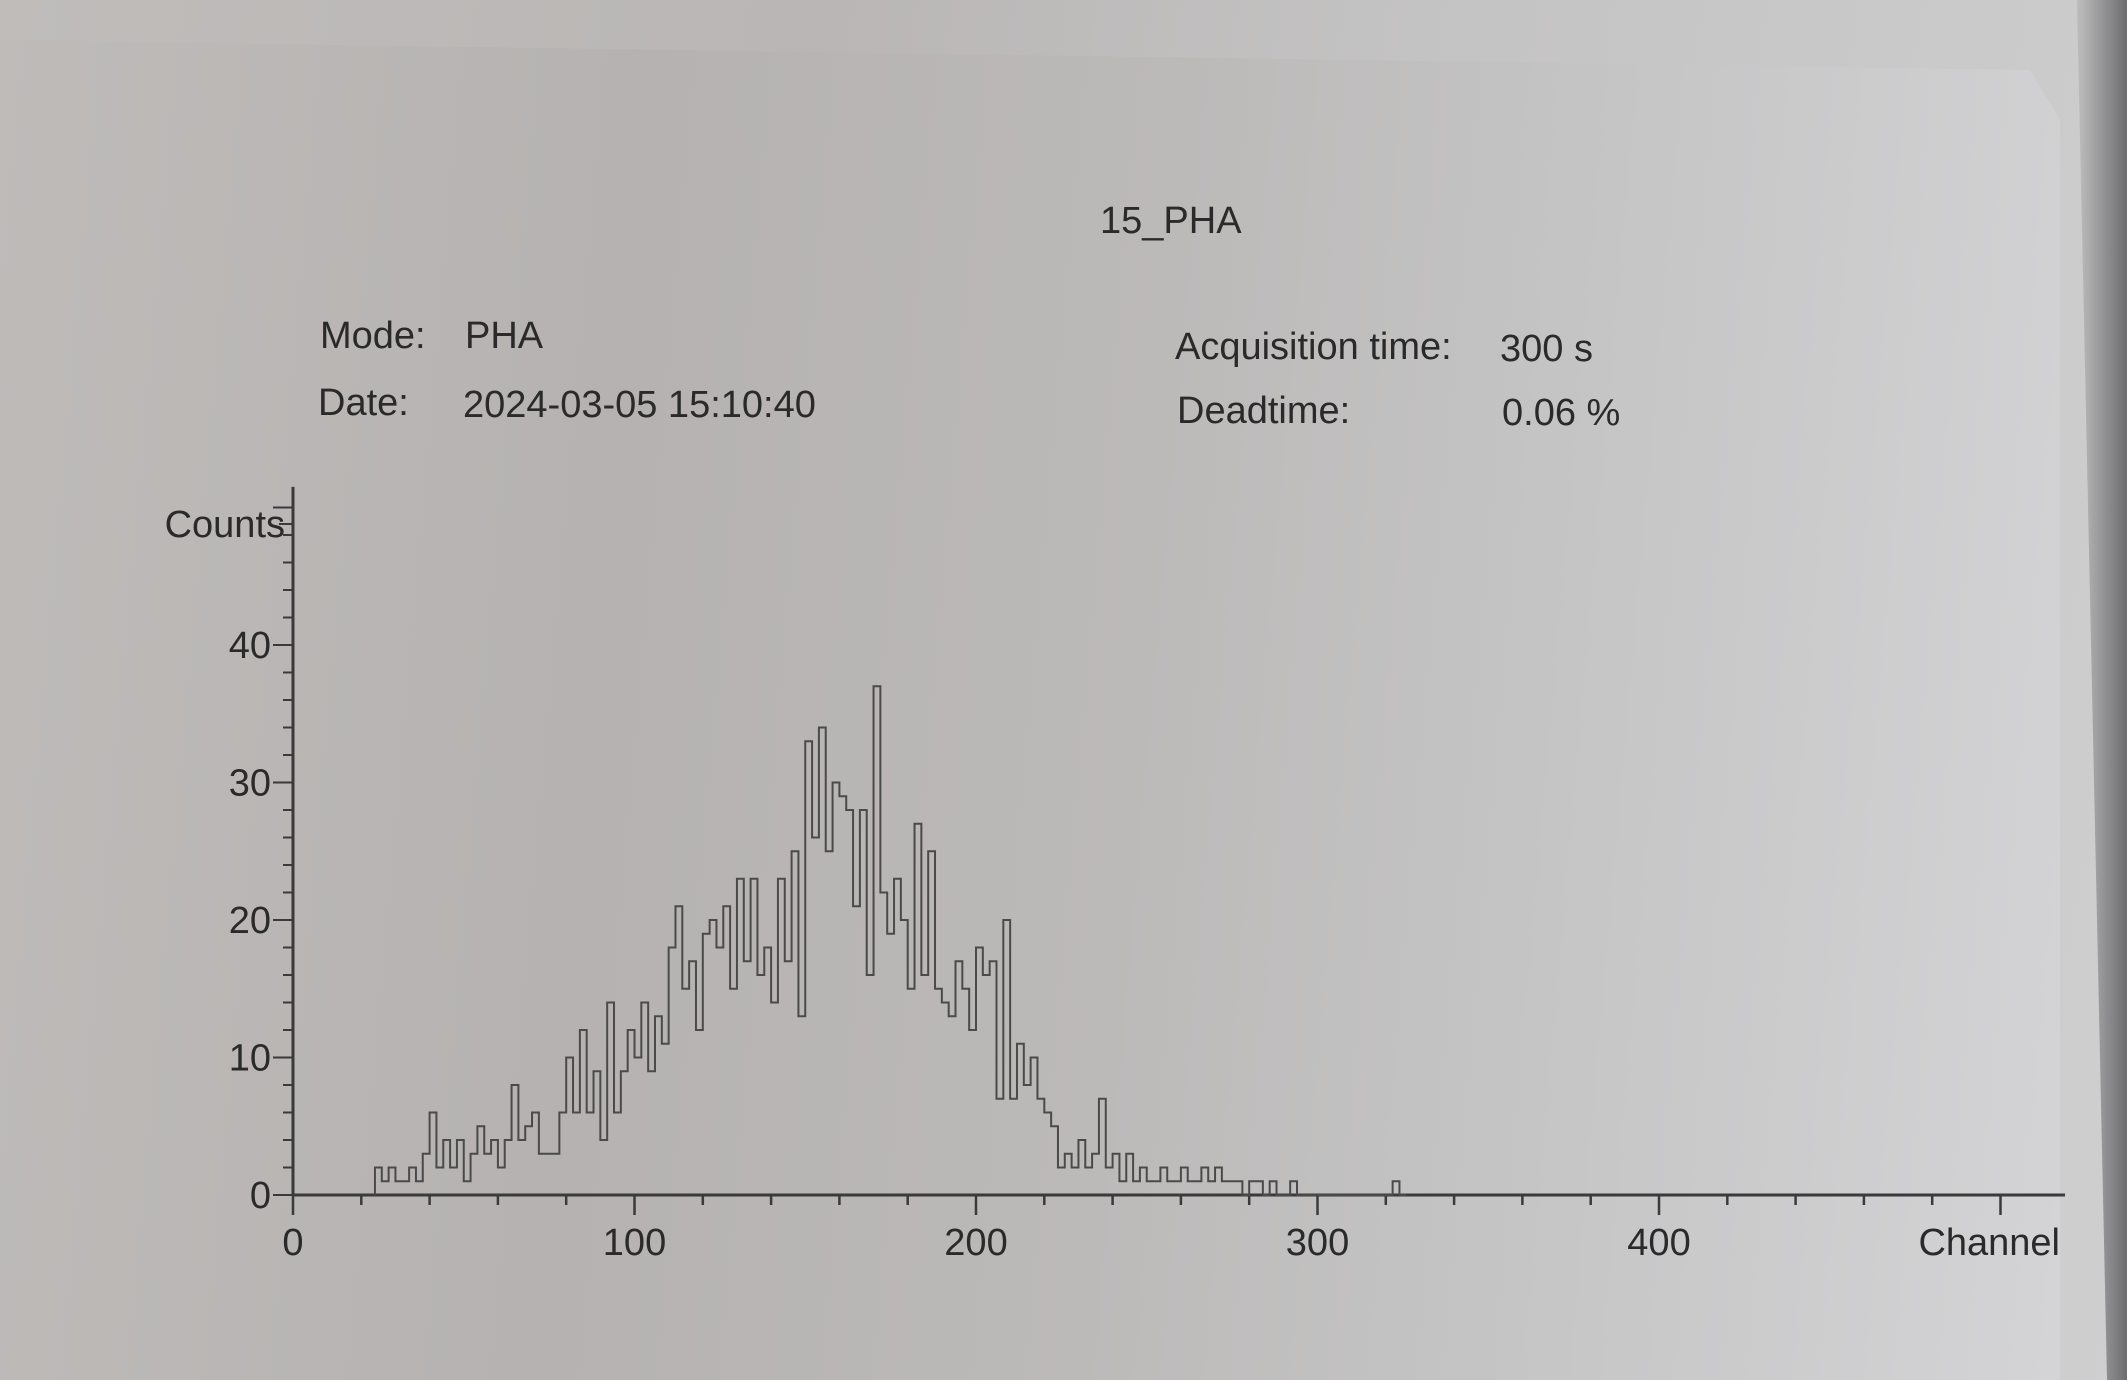 The width and height of the screenshot is (2127, 1380). Describe the element at coordinates (260, 1196) in the screenshot. I see `y-tick-label: 0` at that location.